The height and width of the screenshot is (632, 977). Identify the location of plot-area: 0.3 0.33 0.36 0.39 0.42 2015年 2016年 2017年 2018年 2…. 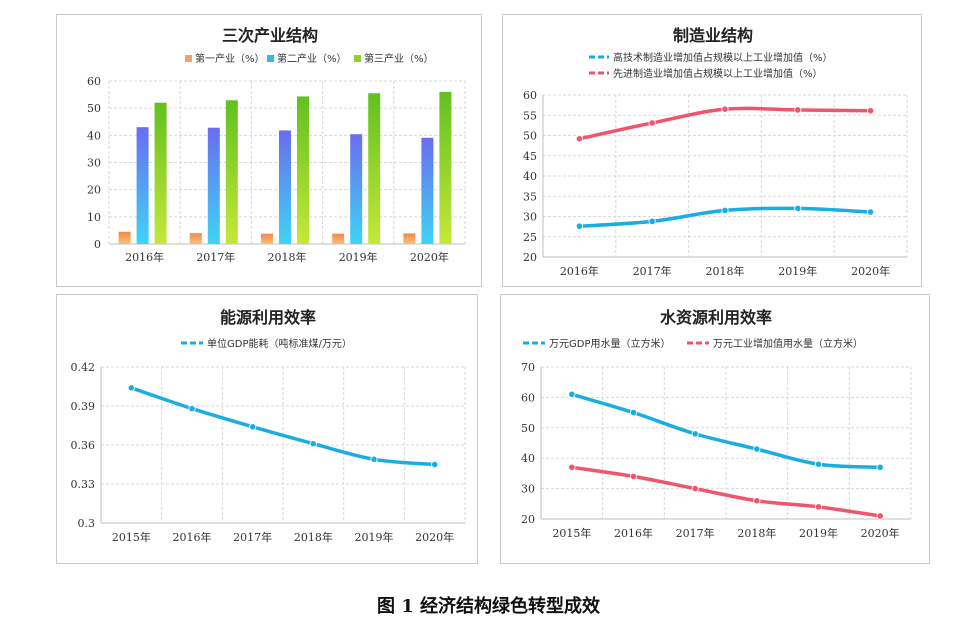
(268, 452).